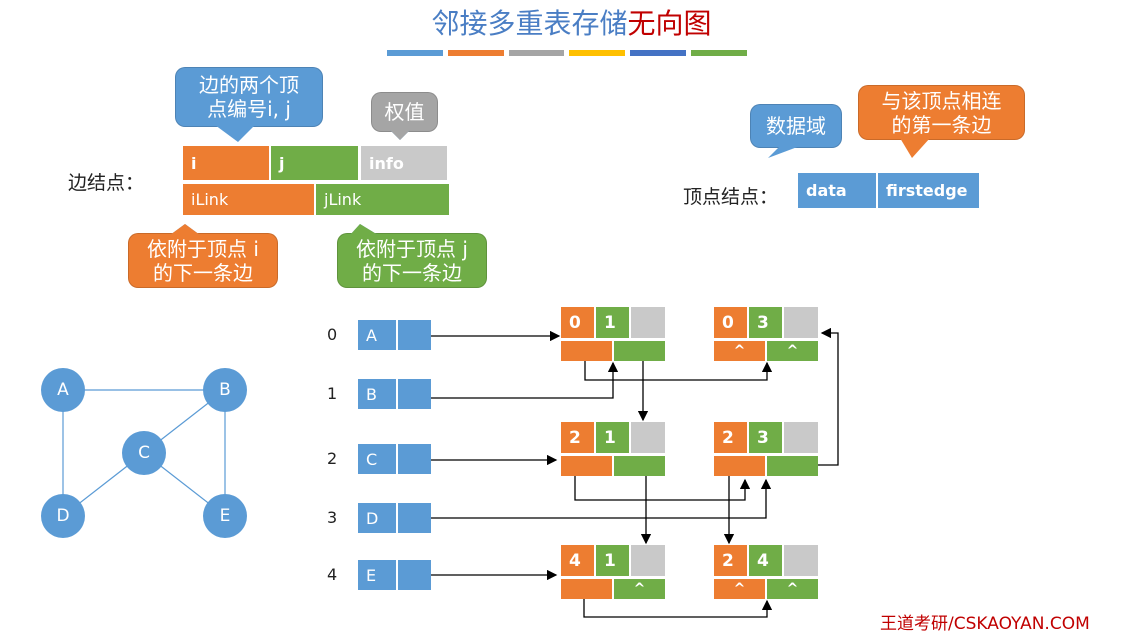 Image resolution: width=1143 pixels, height=634 pixels. Describe the element at coordinates (377, 394) in the screenshot. I see `vertex-data: B` at that location.